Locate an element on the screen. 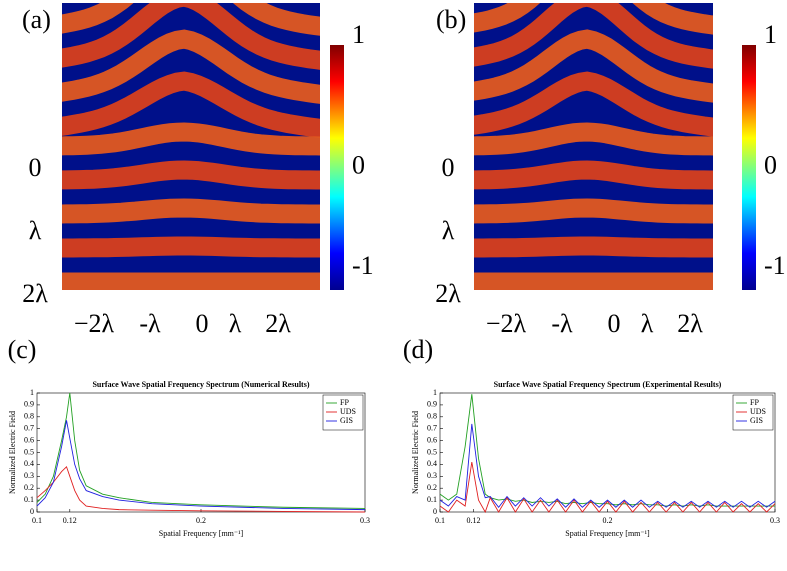 Image resolution: width=787 pixels, height=571 pixels. panel-label: (b) is located at coordinates (451, 19).